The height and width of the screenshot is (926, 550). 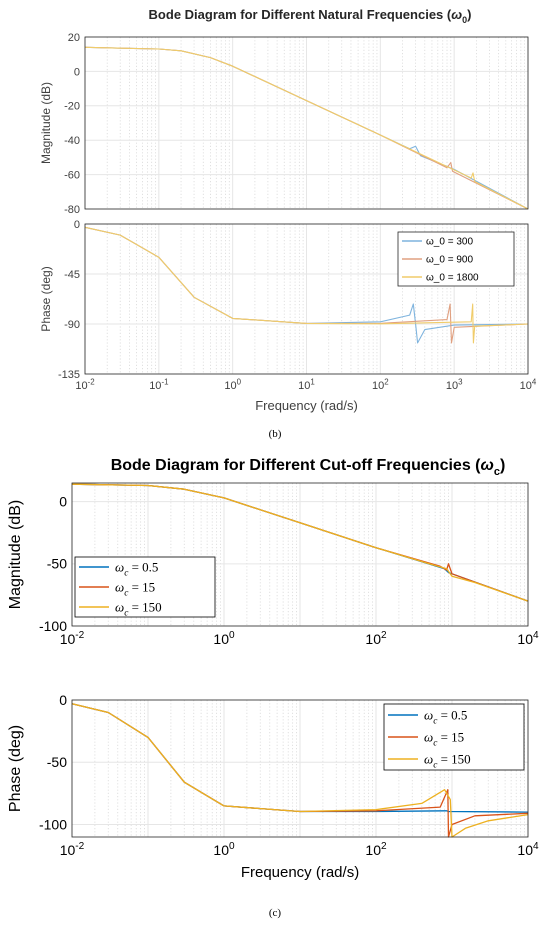 I want to click on legend: ωc = 0.5 ωc = 15 ωc = 150, so click(x=454, y=737).